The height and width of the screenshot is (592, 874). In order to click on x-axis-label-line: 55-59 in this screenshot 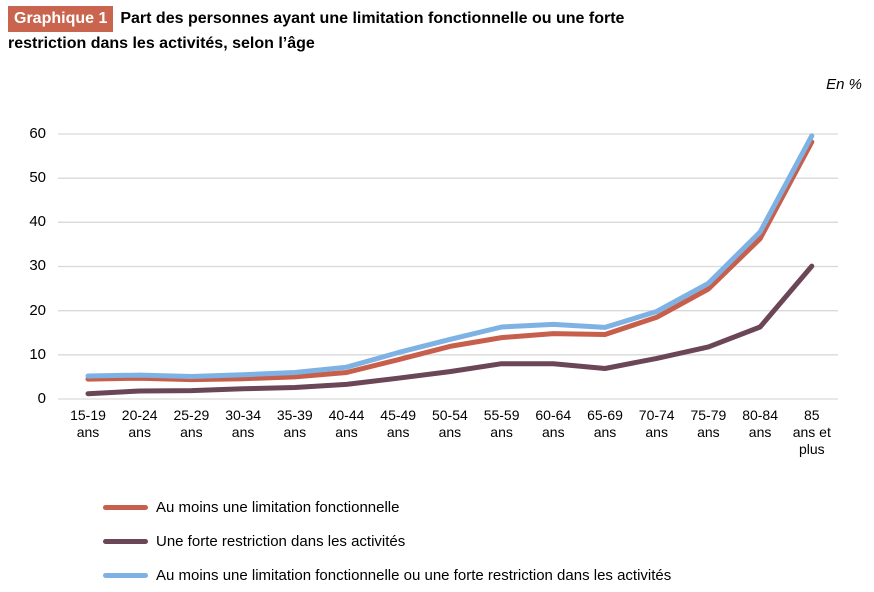, I will do `click(501, 415)`.